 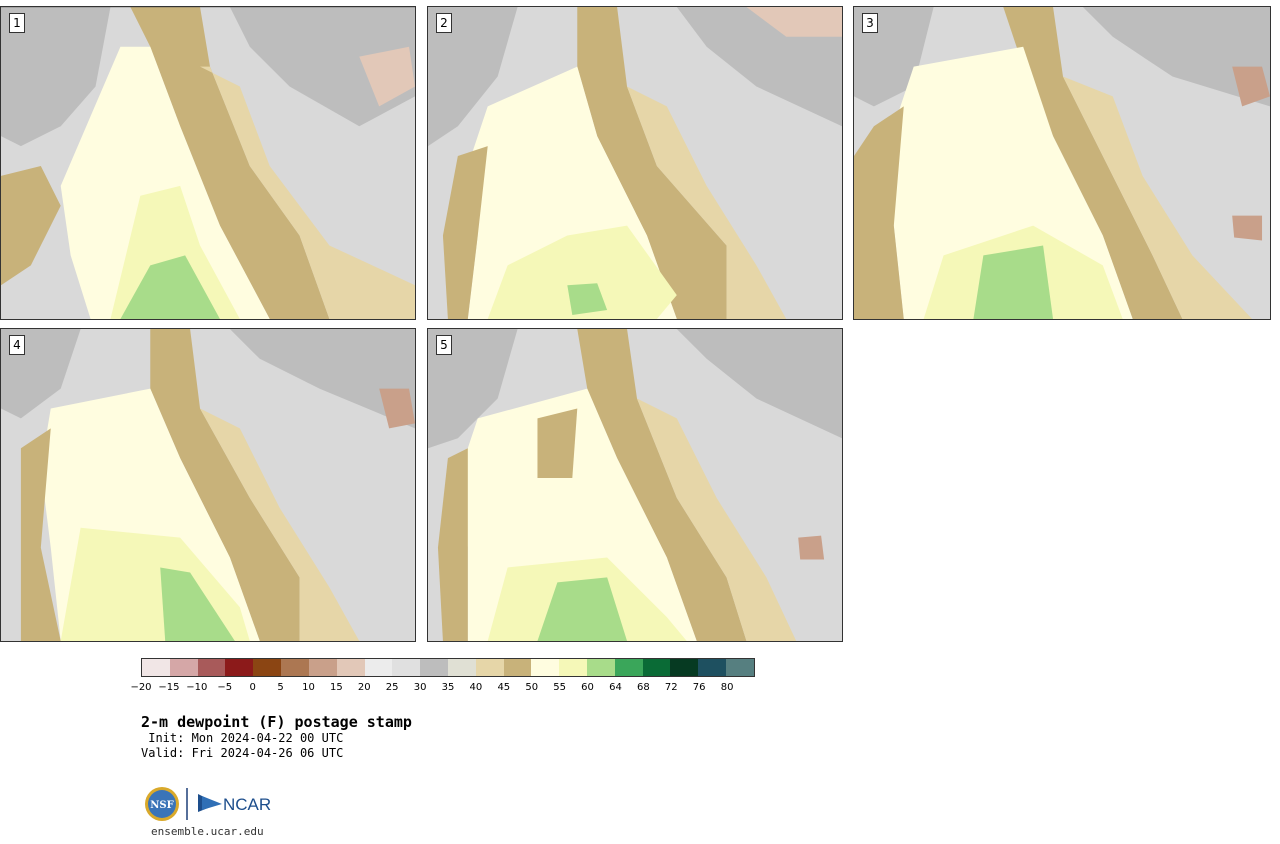 What do you see at coordinates (280, 687) in the screenshot?
I see `colorbar-tick-label: 5` at bounding box center [280, 687].